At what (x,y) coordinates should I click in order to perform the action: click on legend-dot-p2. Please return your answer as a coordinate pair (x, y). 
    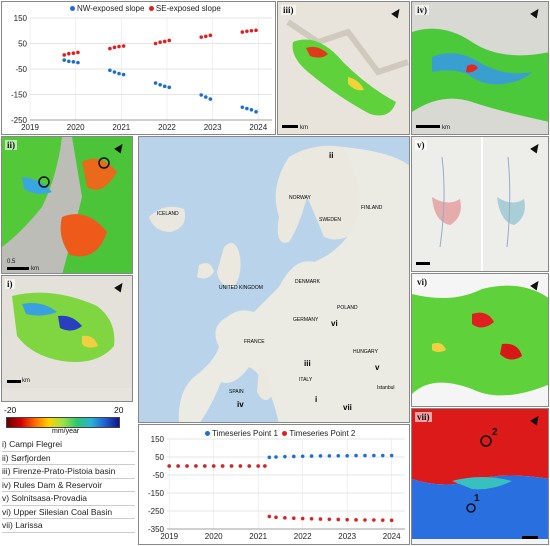
    Looking at the image, I should click on (285, 434).